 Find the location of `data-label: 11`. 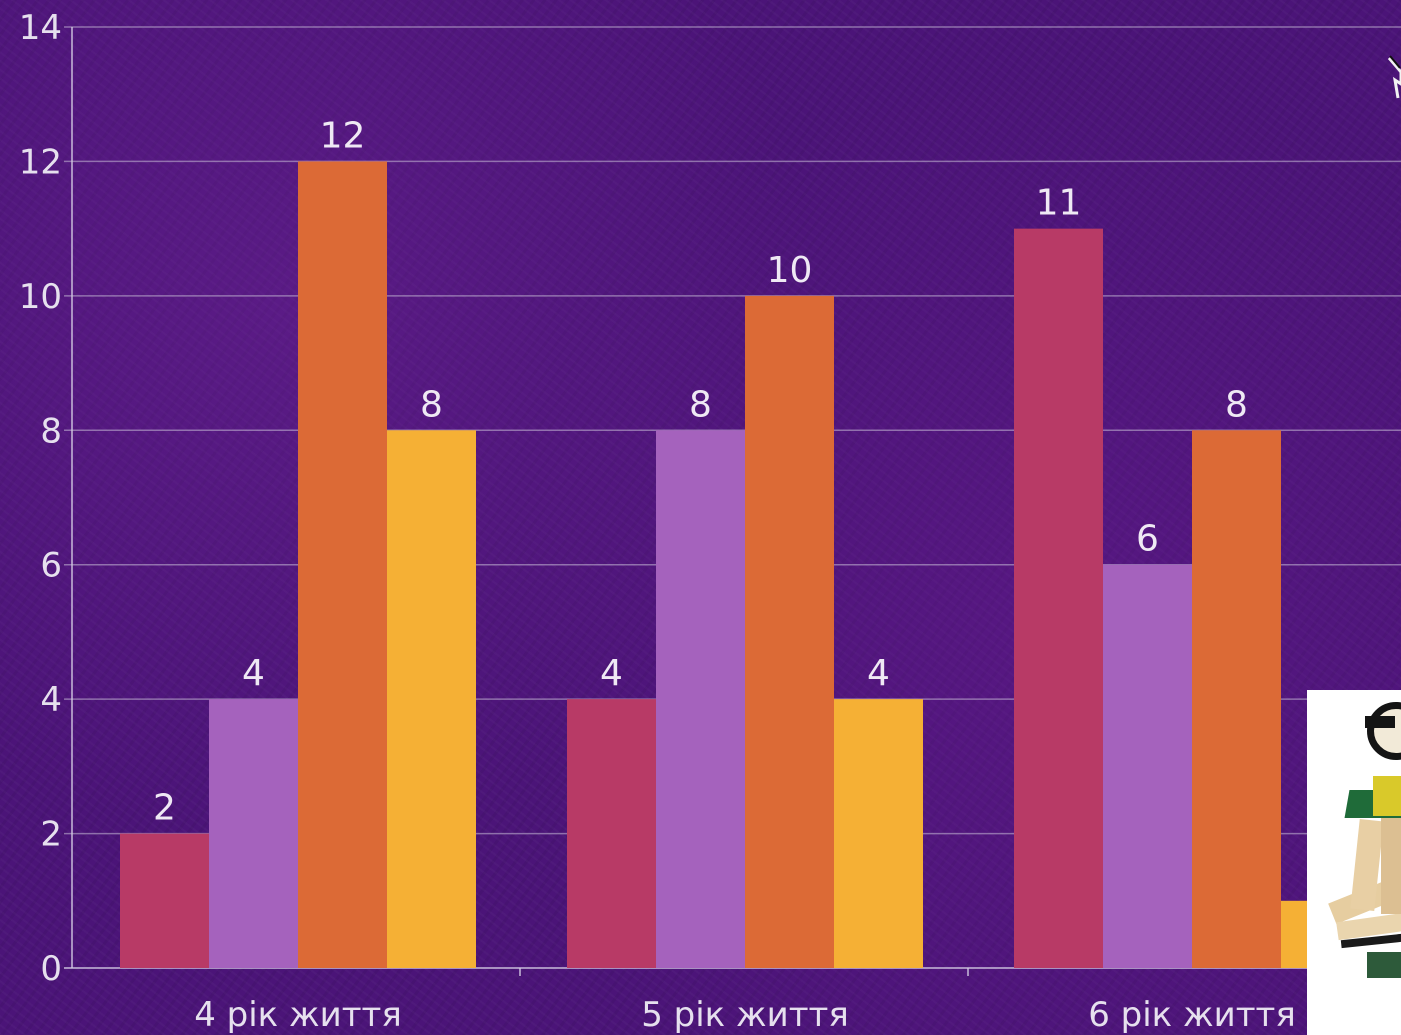

data-label: 11 is located at coordinates (1059, 203).